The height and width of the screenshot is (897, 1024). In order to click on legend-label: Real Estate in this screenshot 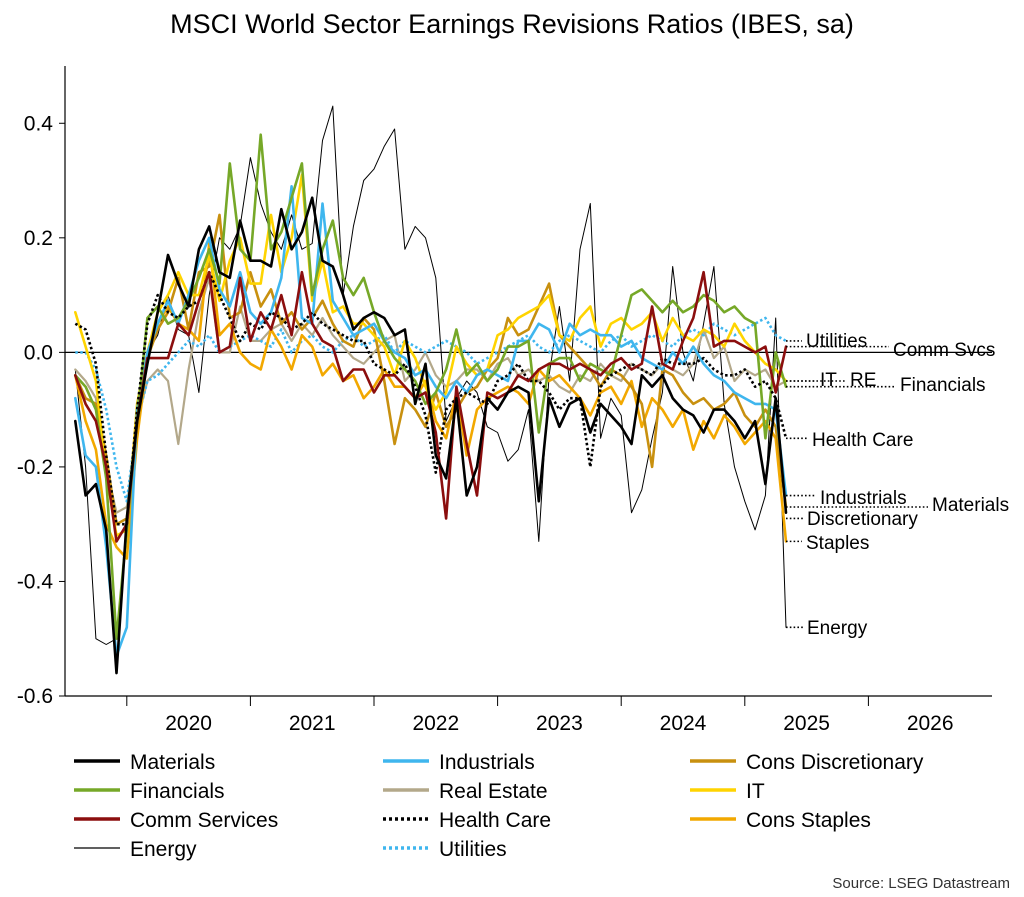, I will do `click(493, 791)`.